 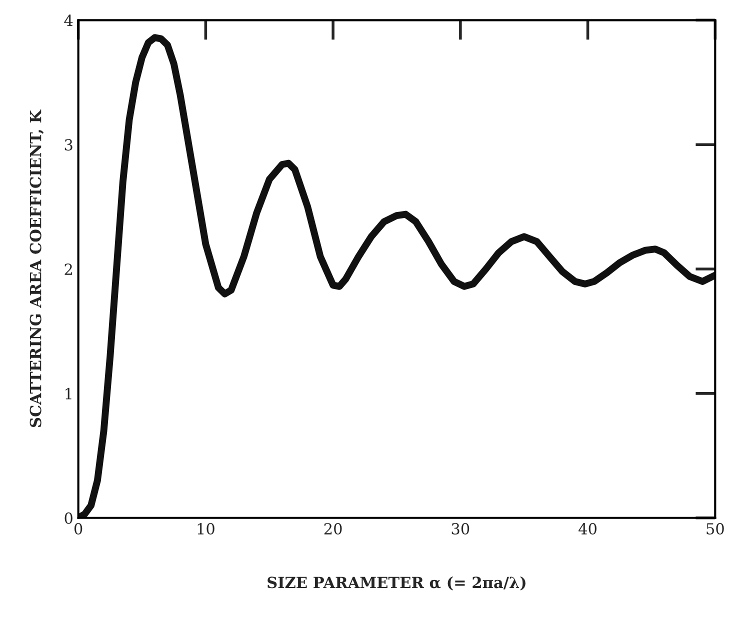 What do you see at coordinates (333, 528) in the screenshot?
I see `x-tick-label: 20` at bounding box center [333, 528].